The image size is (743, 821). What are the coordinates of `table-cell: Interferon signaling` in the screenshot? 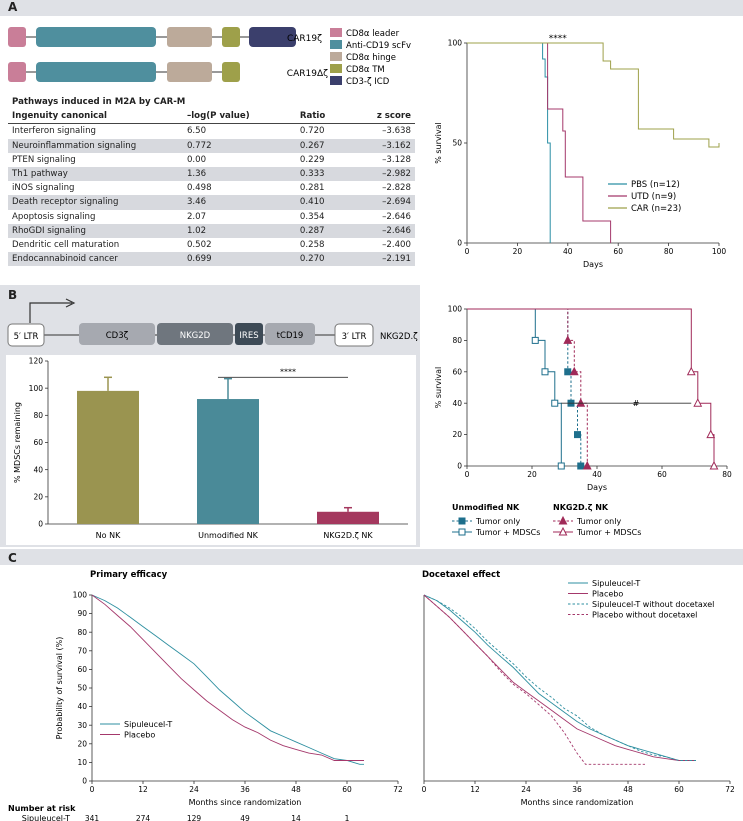 It's located at (54, 131).